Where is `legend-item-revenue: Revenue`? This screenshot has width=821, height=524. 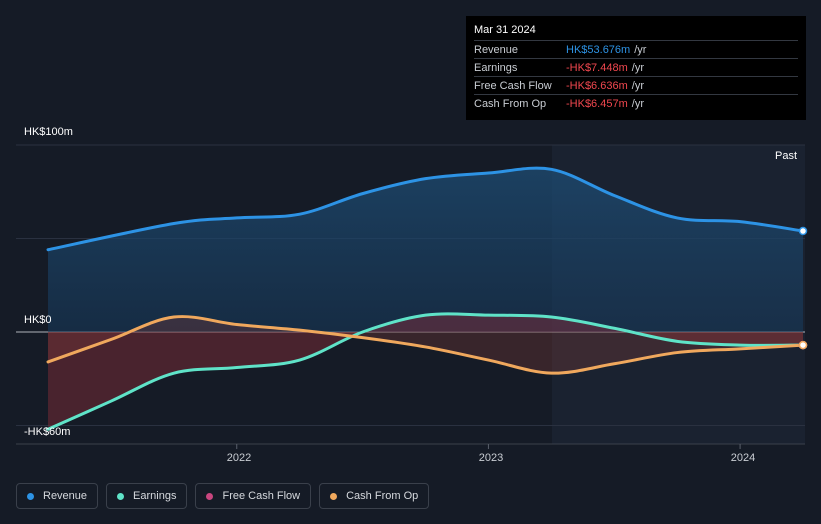 legend-item-revenue: Revenue is located at coordinates (57, 496).